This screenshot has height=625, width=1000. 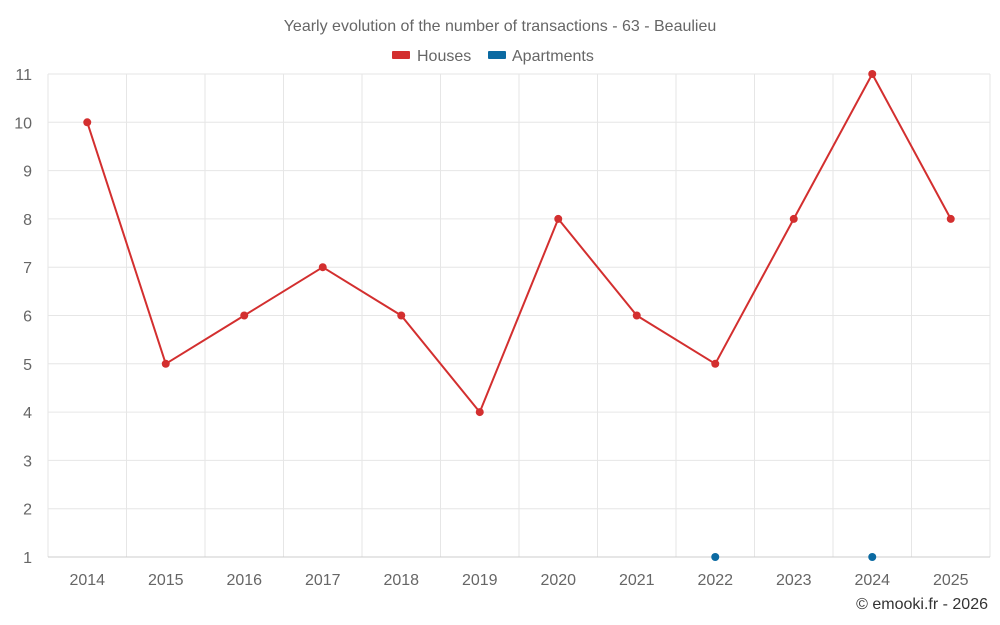 What do you see at coordinates (715, 580) in the screenshot?
I see `x-tick-label: 2022` at bounding box center [715, 580].